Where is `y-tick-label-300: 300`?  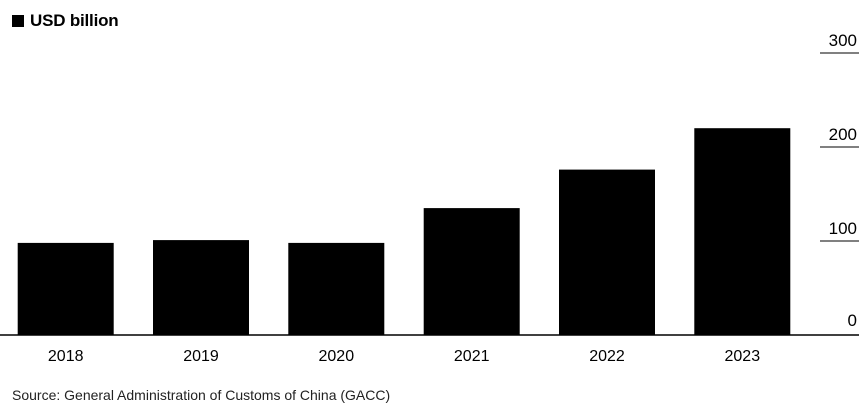
y-tick-label-300: 300 is located at coordinates (843, 40).